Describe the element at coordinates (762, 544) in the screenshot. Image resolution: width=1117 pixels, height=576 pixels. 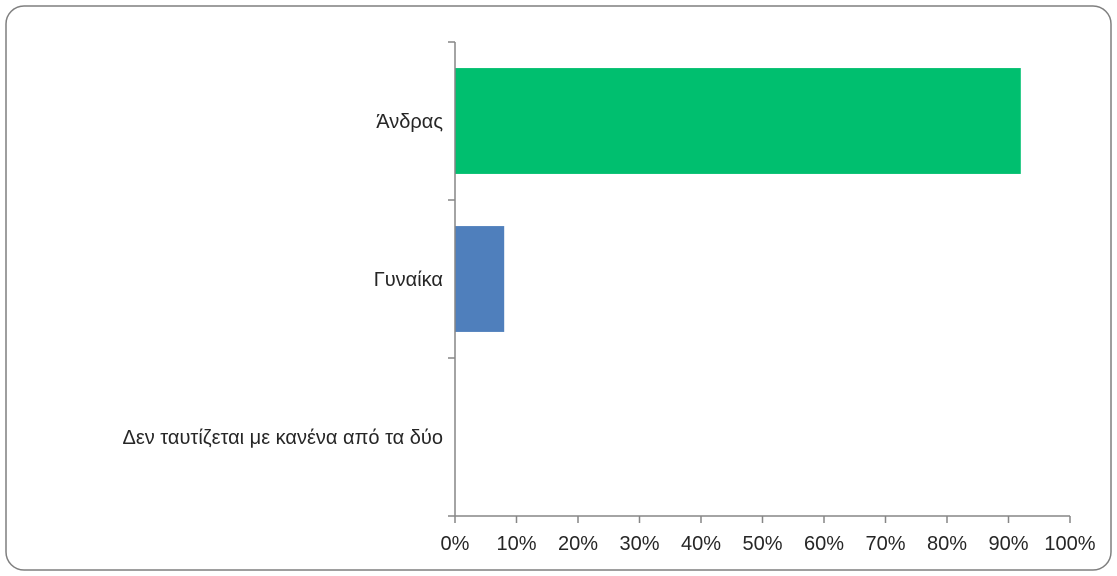
I see `x-tick-label: 50%` at that location.